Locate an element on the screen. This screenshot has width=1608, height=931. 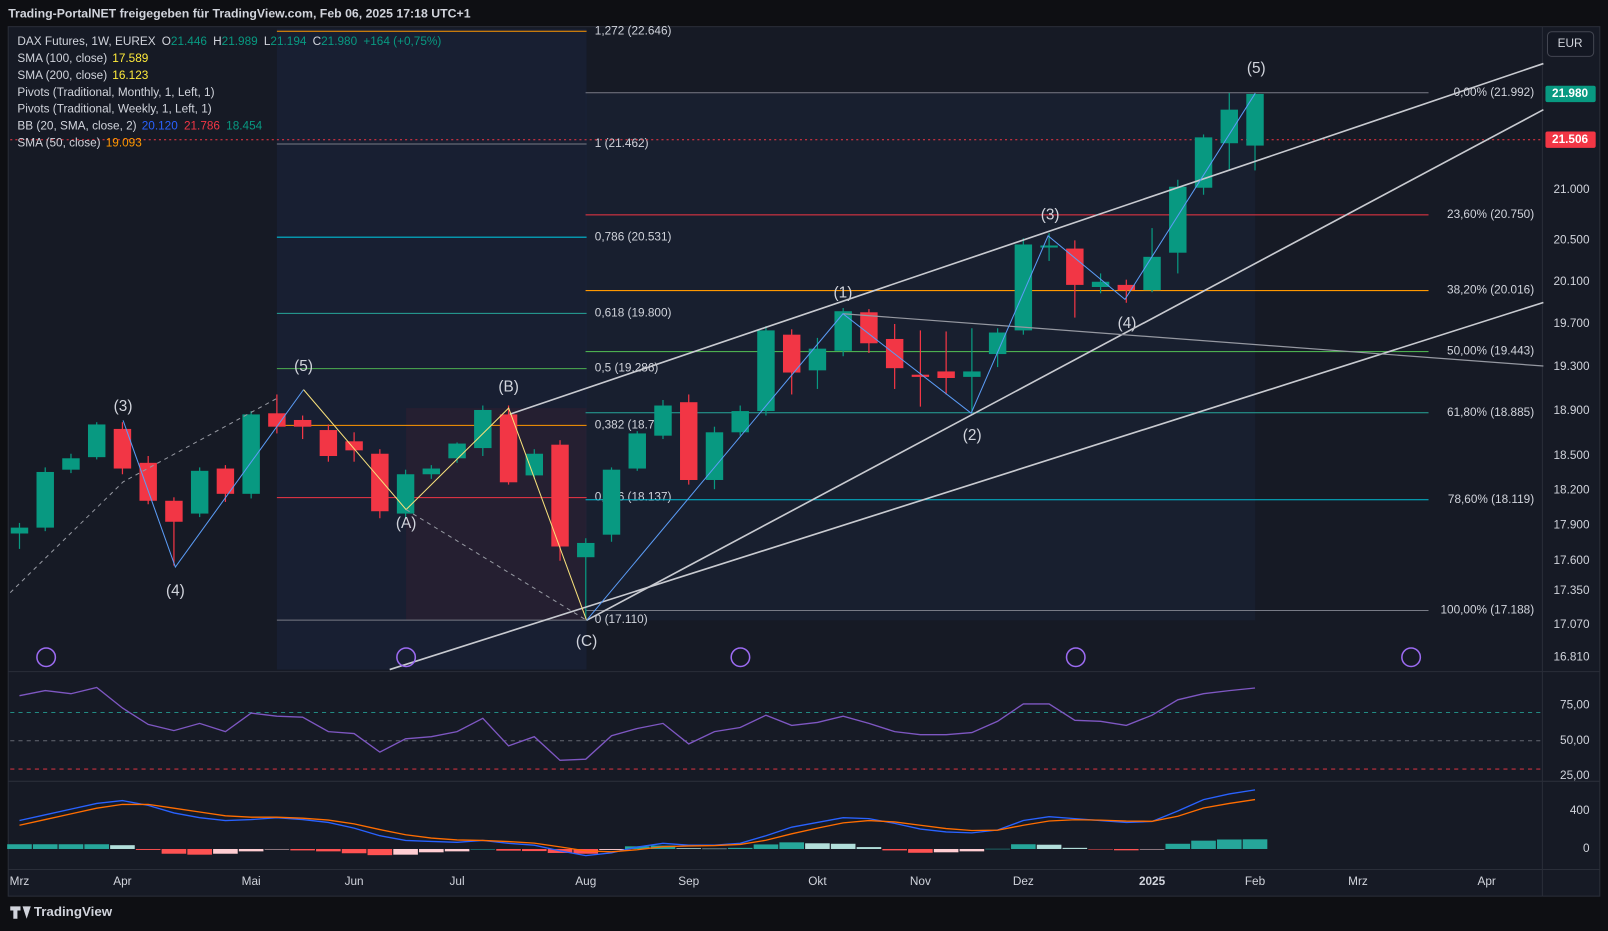
price-tag-label: 21.506 is located at coordinates (1570, 139).